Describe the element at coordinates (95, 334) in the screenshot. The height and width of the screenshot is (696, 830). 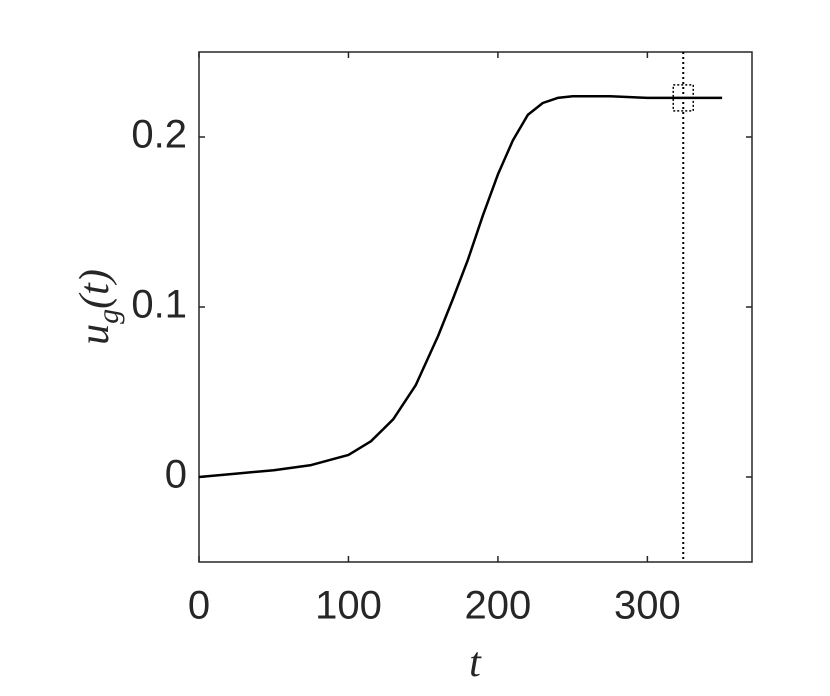
I see `y-label-base: u` at that location.